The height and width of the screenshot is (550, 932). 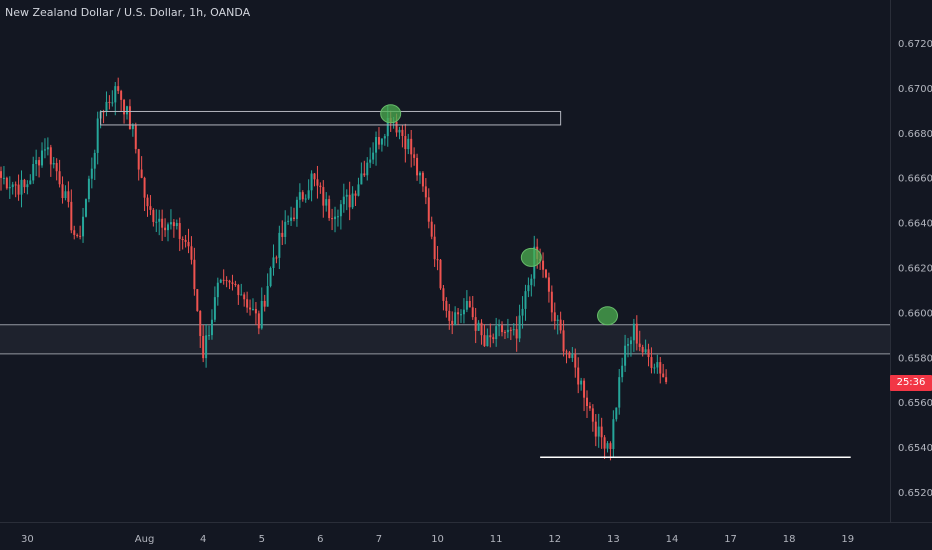 I want to click on time-axis: 30 Aug 4 5 6 7 10 11 12 13 14 17 18 19, so click(x=437, y=539).